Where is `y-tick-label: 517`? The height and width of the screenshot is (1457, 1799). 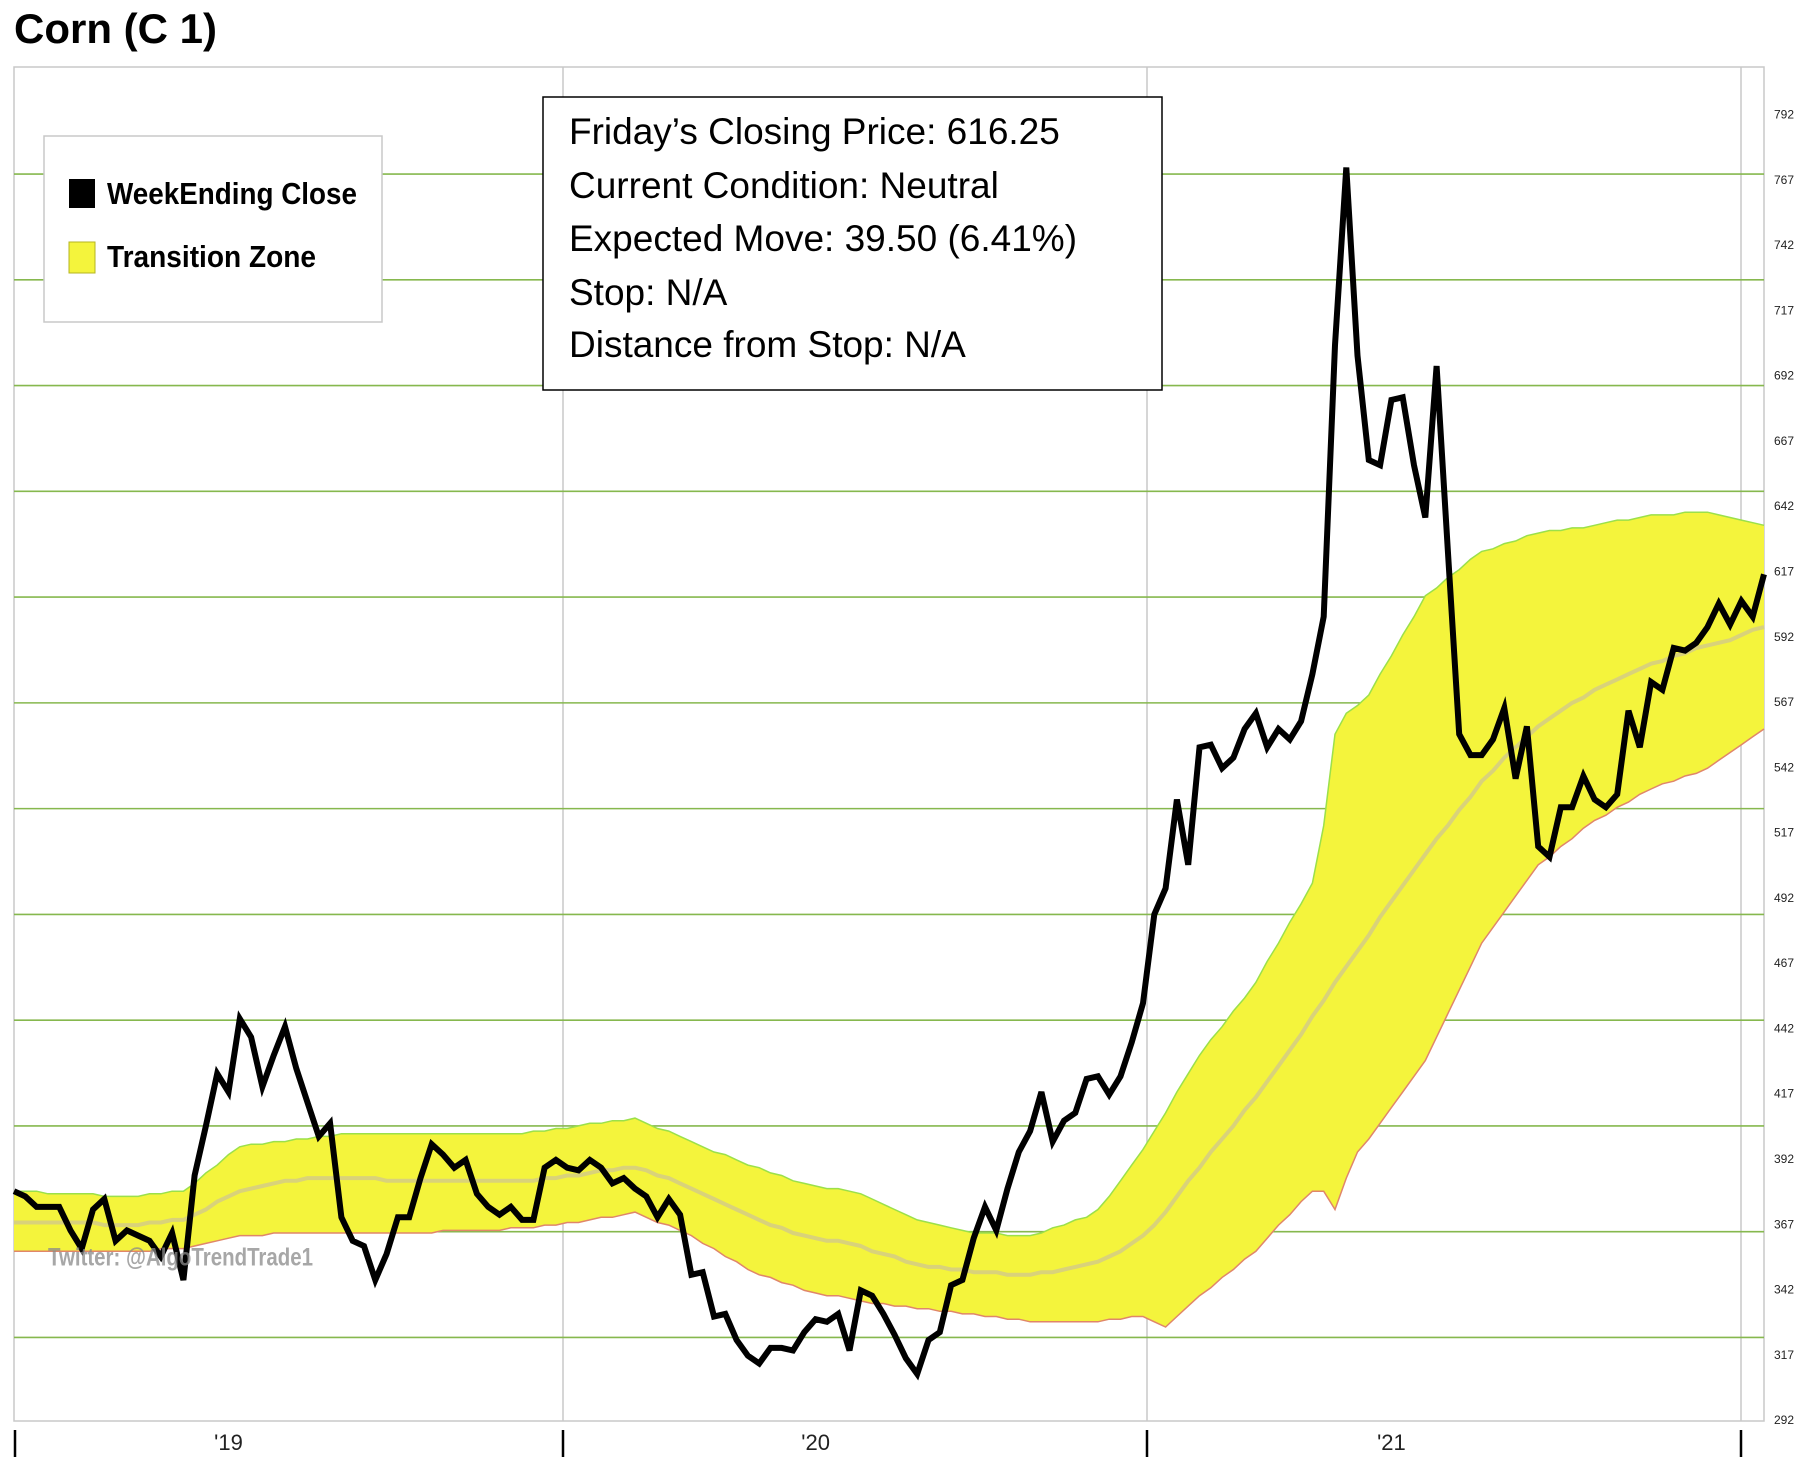 y-tick-label: 517 is located at coordinates (1784, 833).